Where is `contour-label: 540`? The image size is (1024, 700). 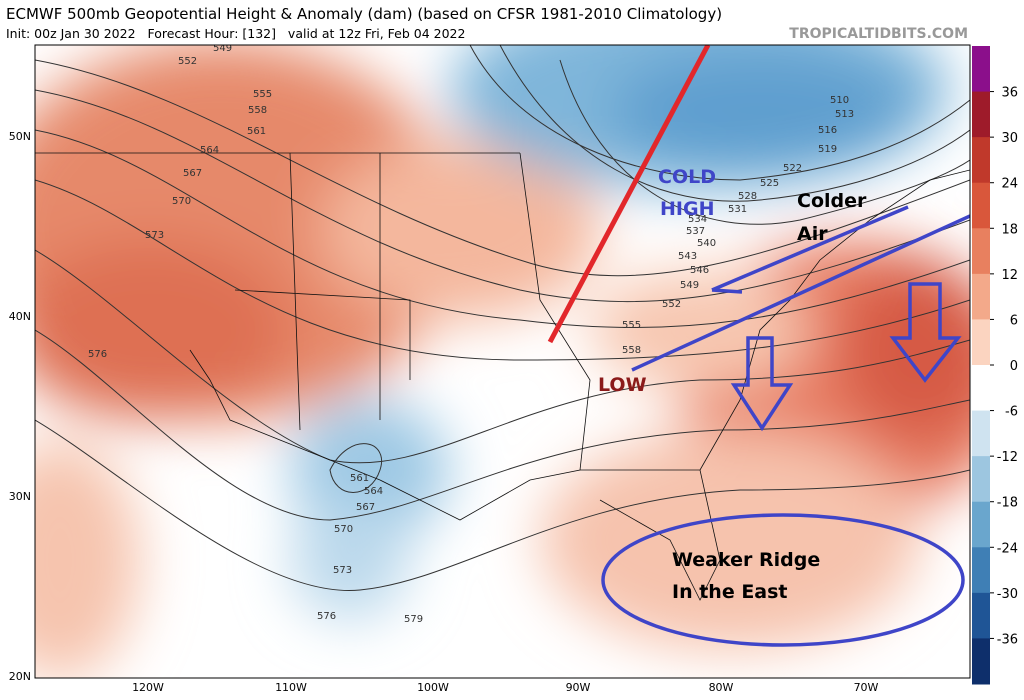
contour-label: 540 is located at coordinates (706, 243).